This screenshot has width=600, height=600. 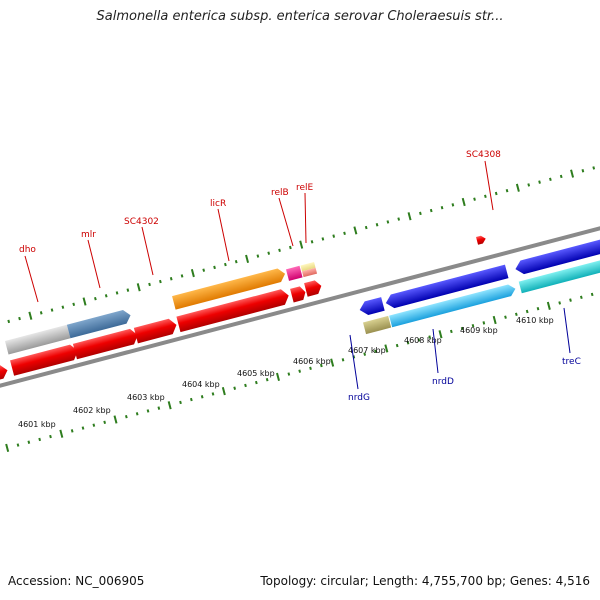 What do you see at coordinates (359, 398) in the screenshot?
I see `gene-label-nrdG: nrdG` at bounding box center [359, 398].